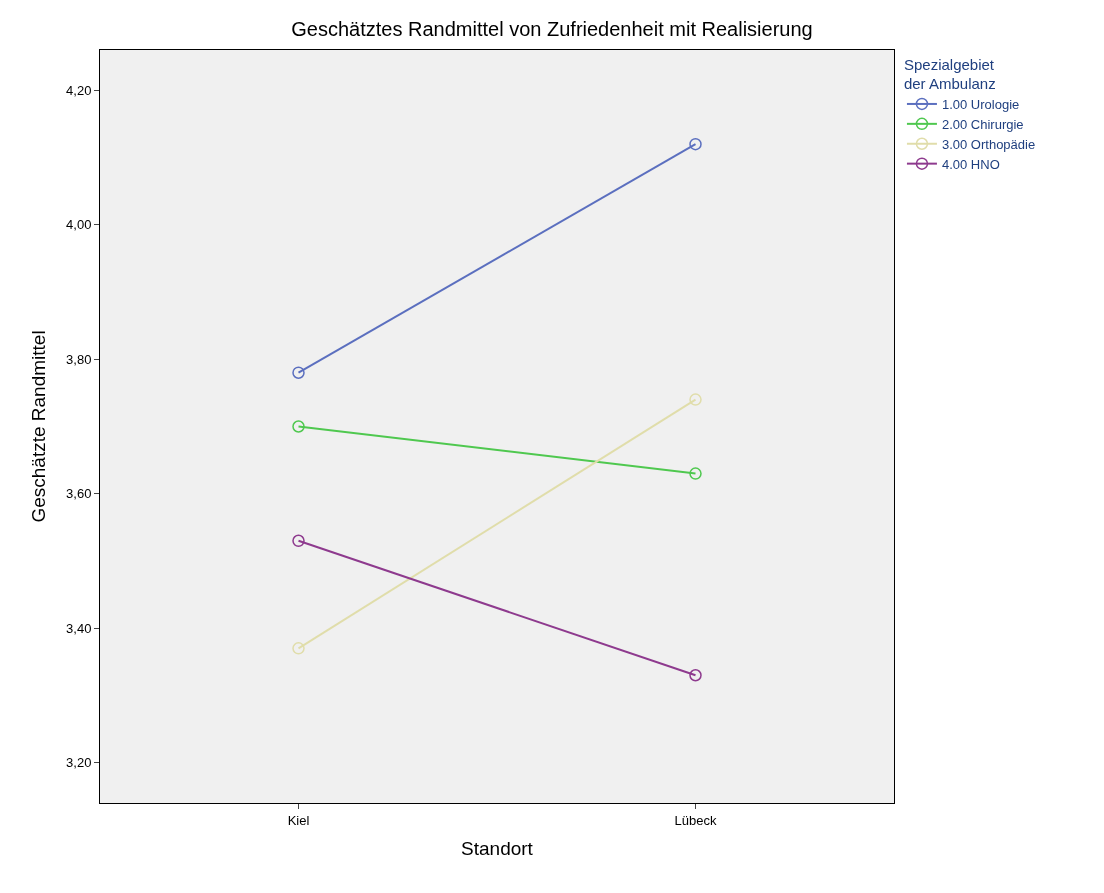  I want to click on y-tick-label: 4,00, so click(79, 225).